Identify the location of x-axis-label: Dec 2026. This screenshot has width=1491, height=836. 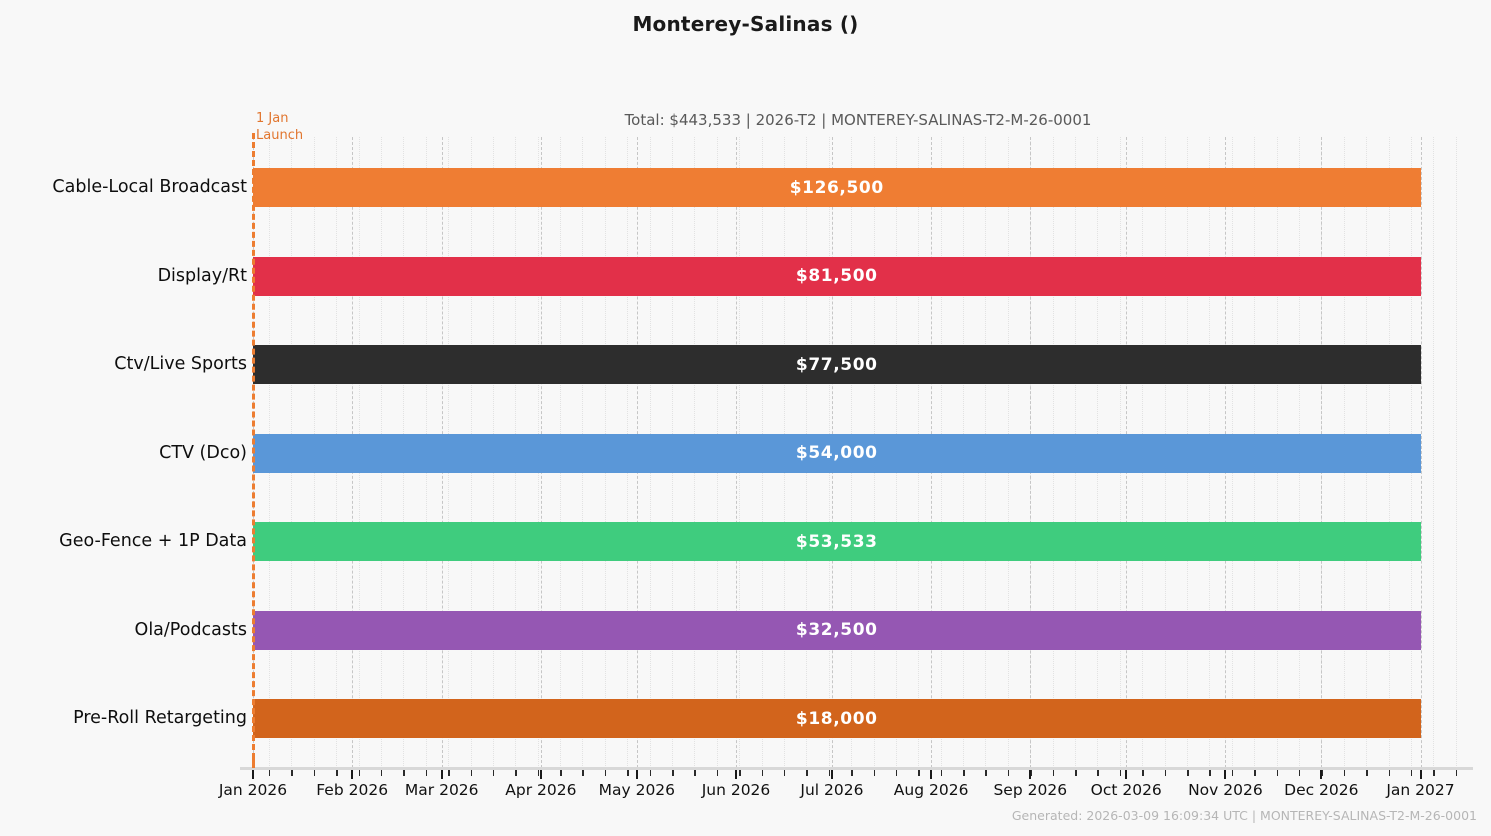
(1321, 790).